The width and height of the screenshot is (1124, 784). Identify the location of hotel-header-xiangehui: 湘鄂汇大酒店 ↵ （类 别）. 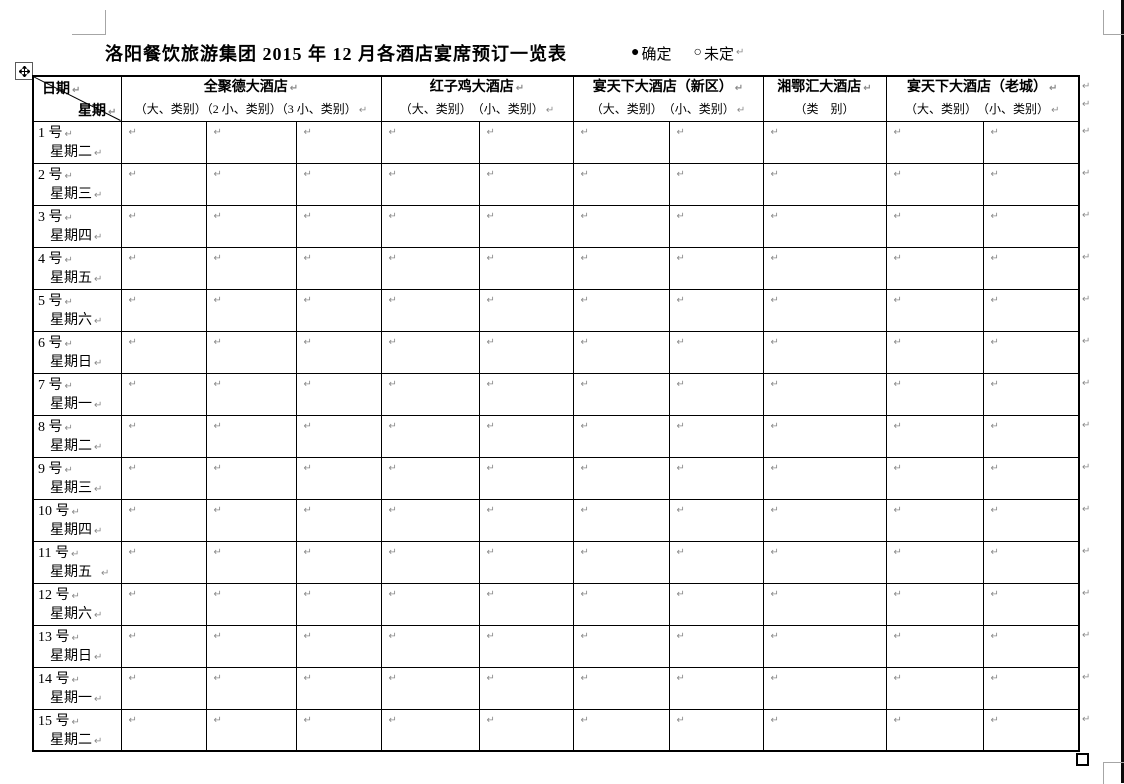
(824, 98).